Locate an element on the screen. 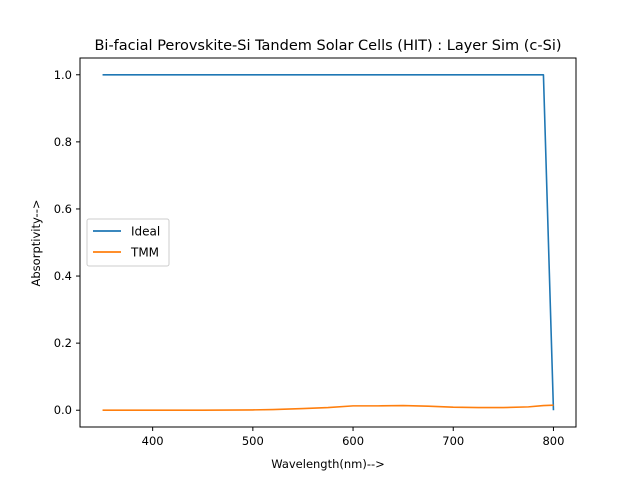  y-axis-label: Absorptivity--> is located at coordinates (36, 243).